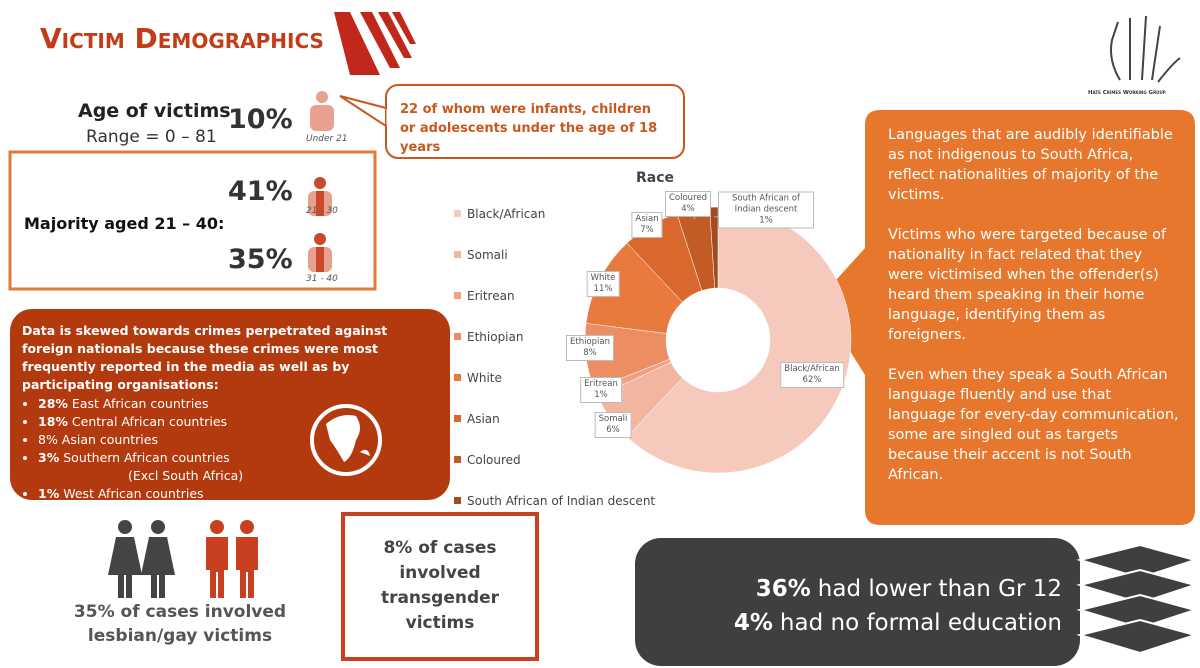  Describe the element at coordinates (186, 475) in the screenshot. I see `item-text: (Excl South Africa)` at that location.